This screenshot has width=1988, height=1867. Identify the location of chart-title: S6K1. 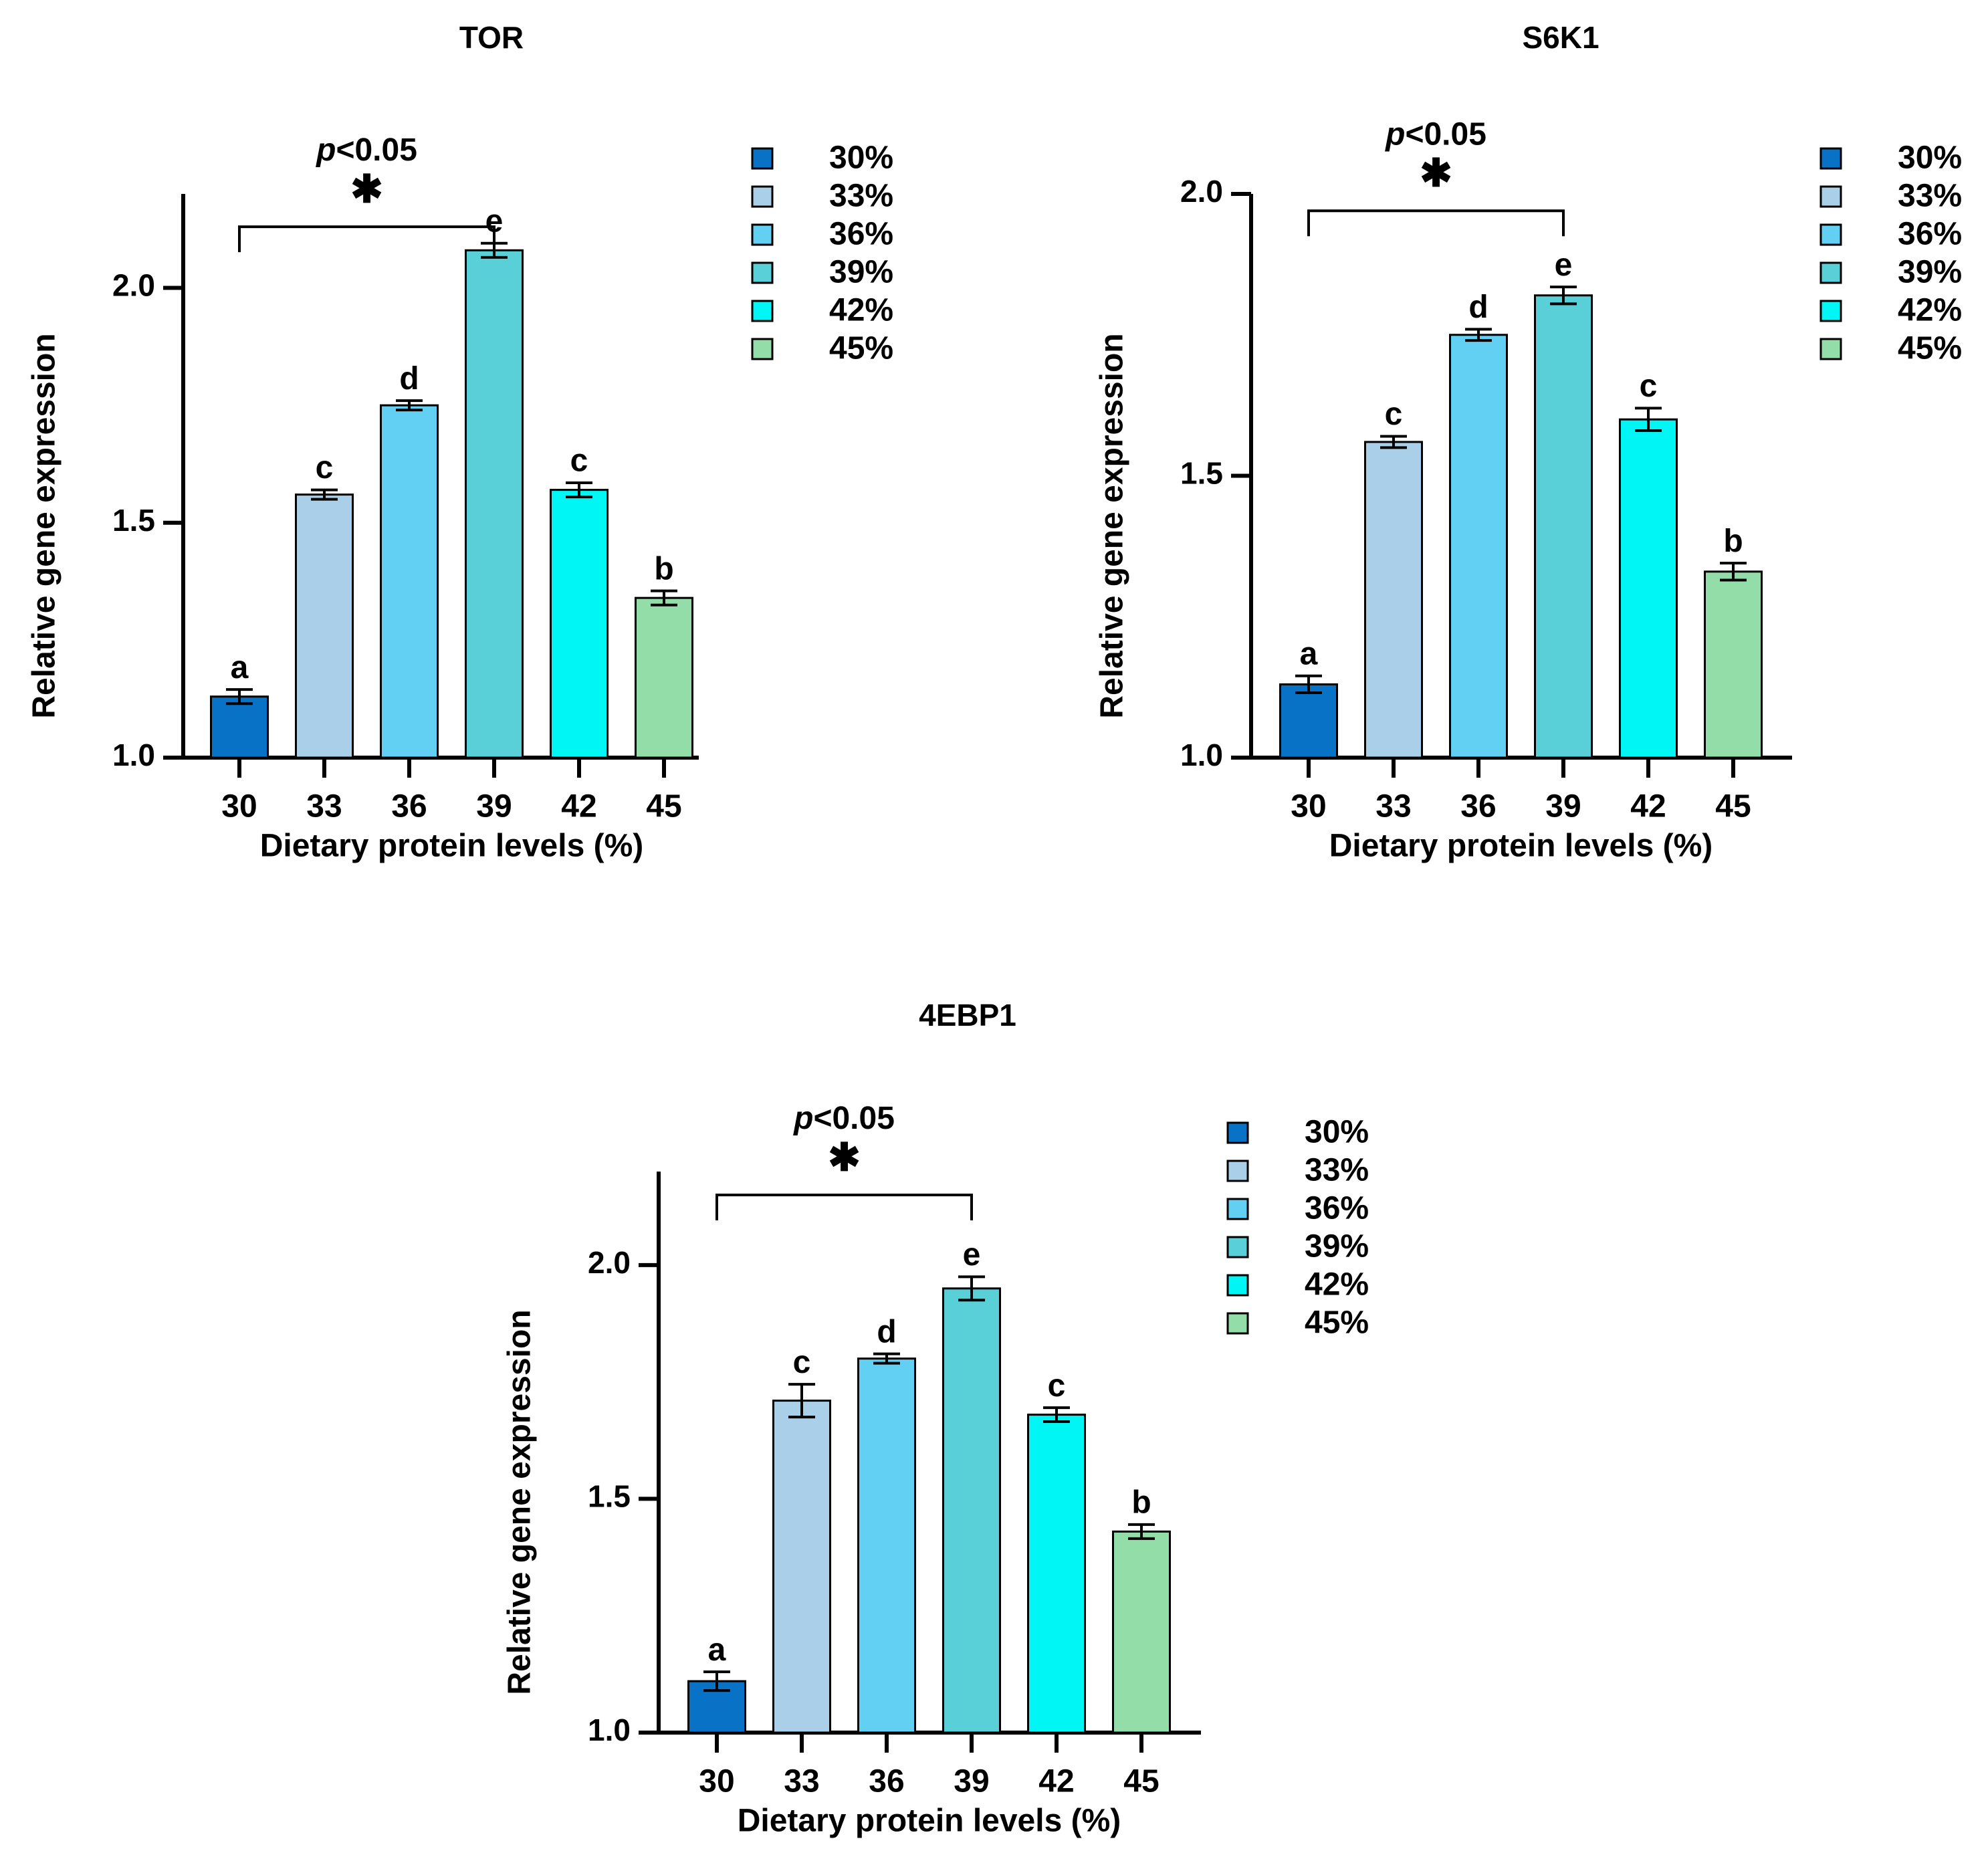
(1560, 37).